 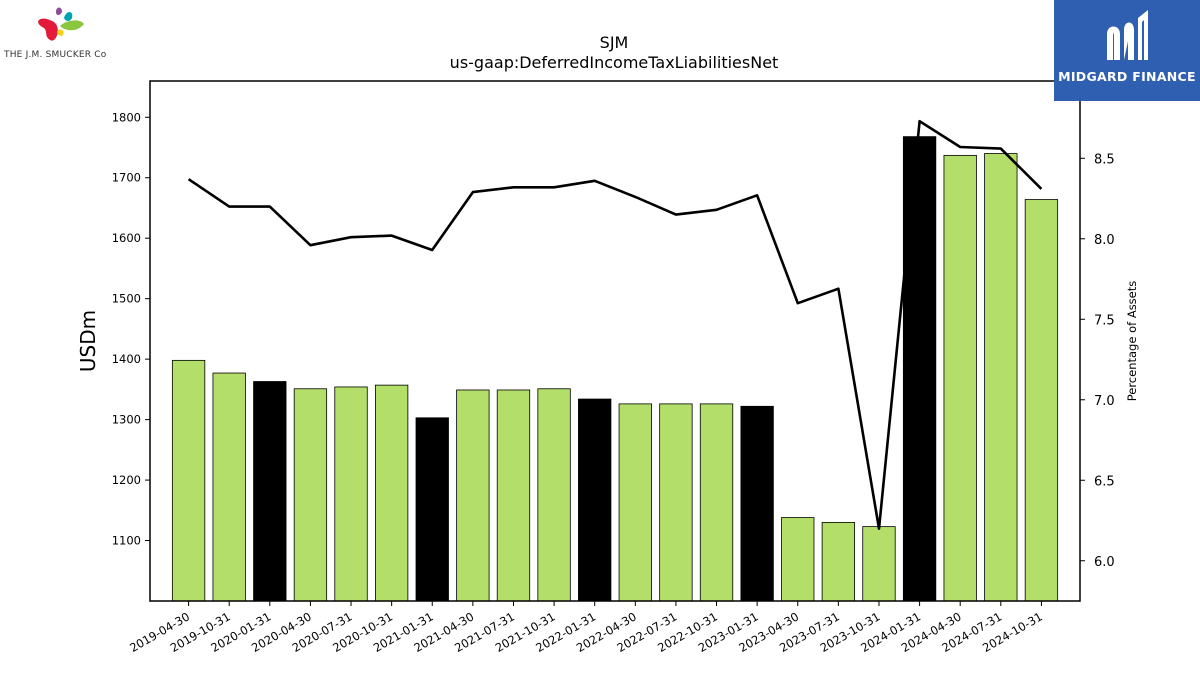 I want to click on y-tick-label: 1400, so click(x=126, y=359).